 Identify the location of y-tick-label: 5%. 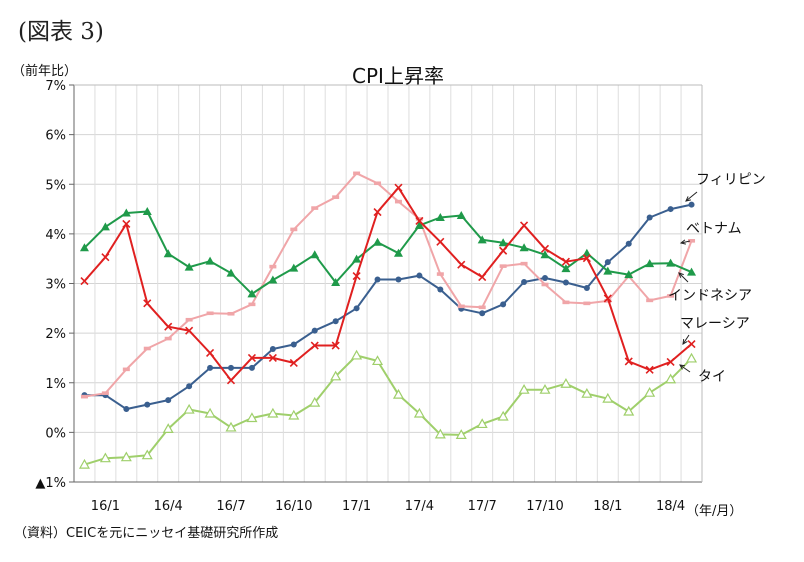
(55, 185).